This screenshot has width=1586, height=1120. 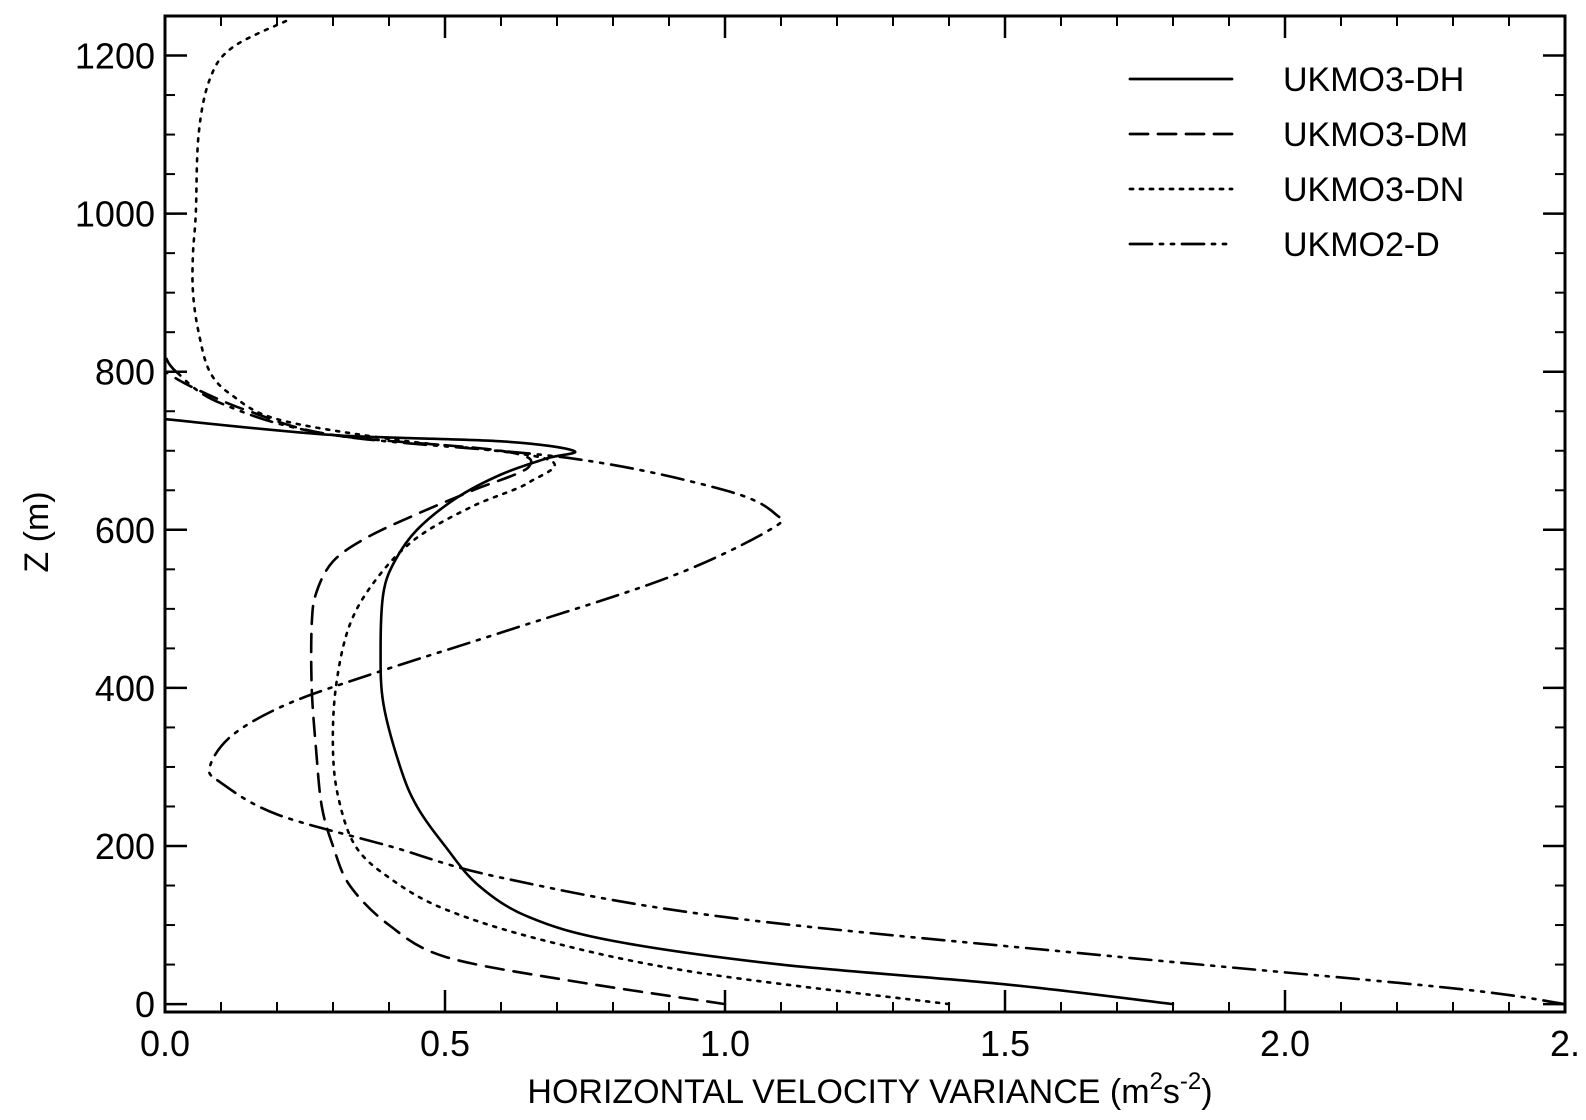 I want to click on legend-label: UKMO3-DM, so click(x=1375, y=135).